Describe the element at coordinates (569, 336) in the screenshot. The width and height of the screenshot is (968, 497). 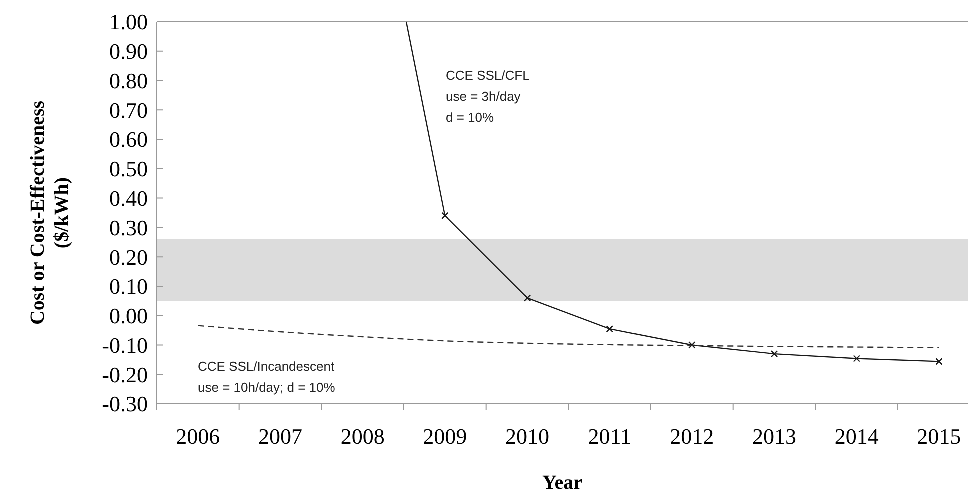
I see `line-series` at that location.